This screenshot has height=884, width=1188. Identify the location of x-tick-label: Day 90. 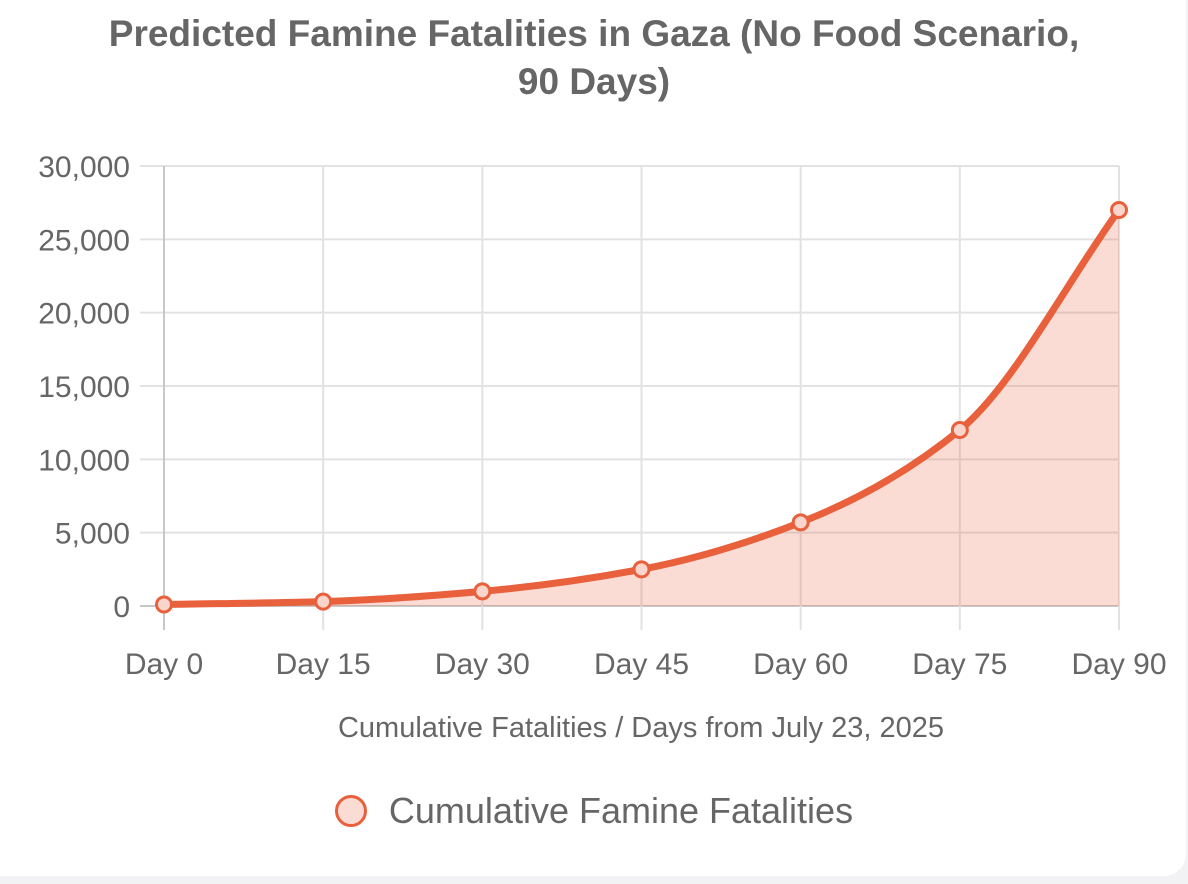
(1118, 664).